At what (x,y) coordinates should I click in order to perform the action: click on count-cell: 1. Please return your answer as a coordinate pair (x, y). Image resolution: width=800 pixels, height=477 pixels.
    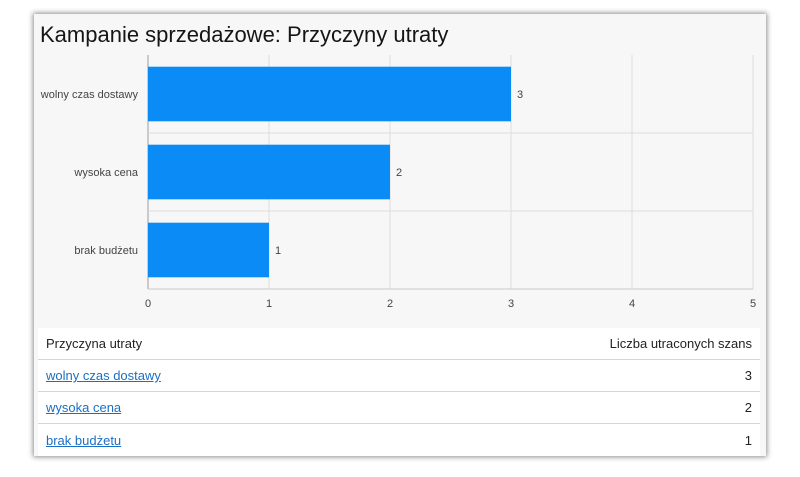
    Looking at the image, I should click on (748, 440).